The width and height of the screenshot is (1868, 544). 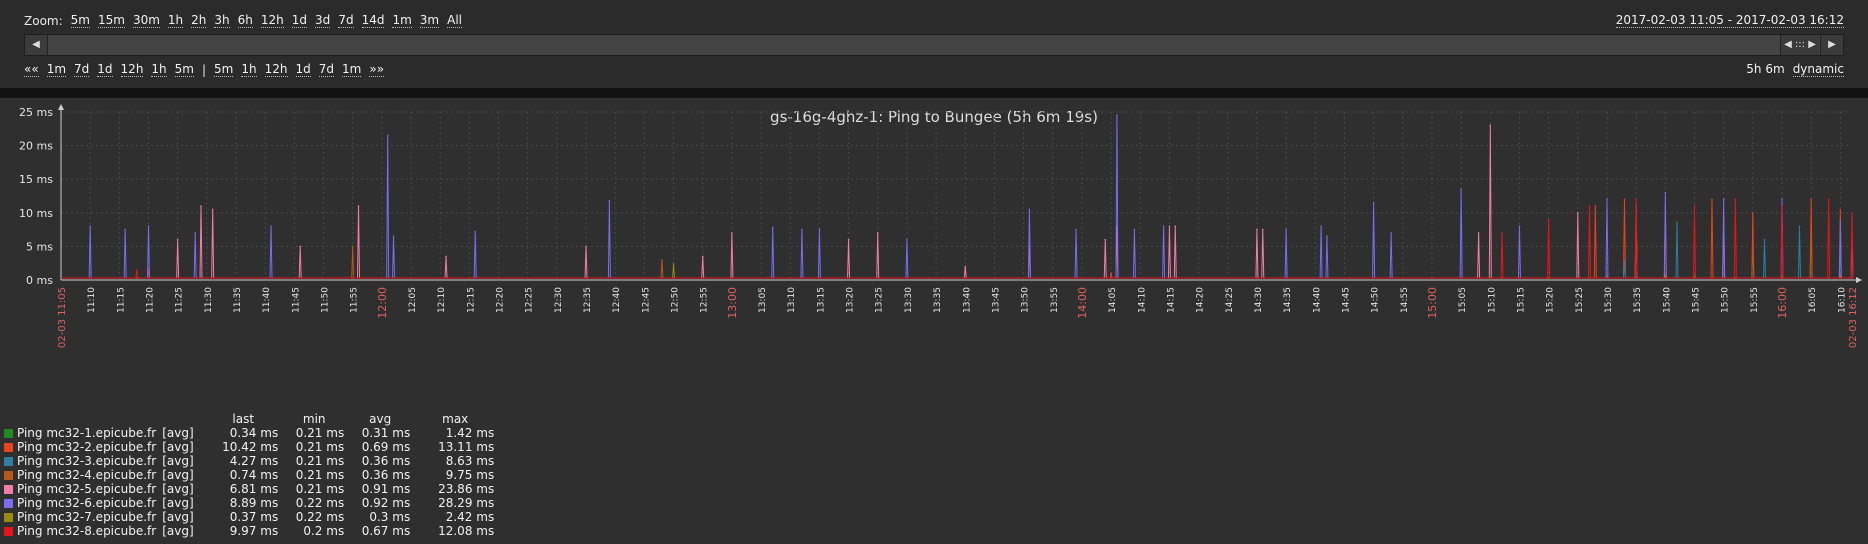 What do you see at coordinates (1799, 45) in the screenshot?
I see `scroll-thumb: ◀ ::: ▶` at bounding box center [1799, 45].